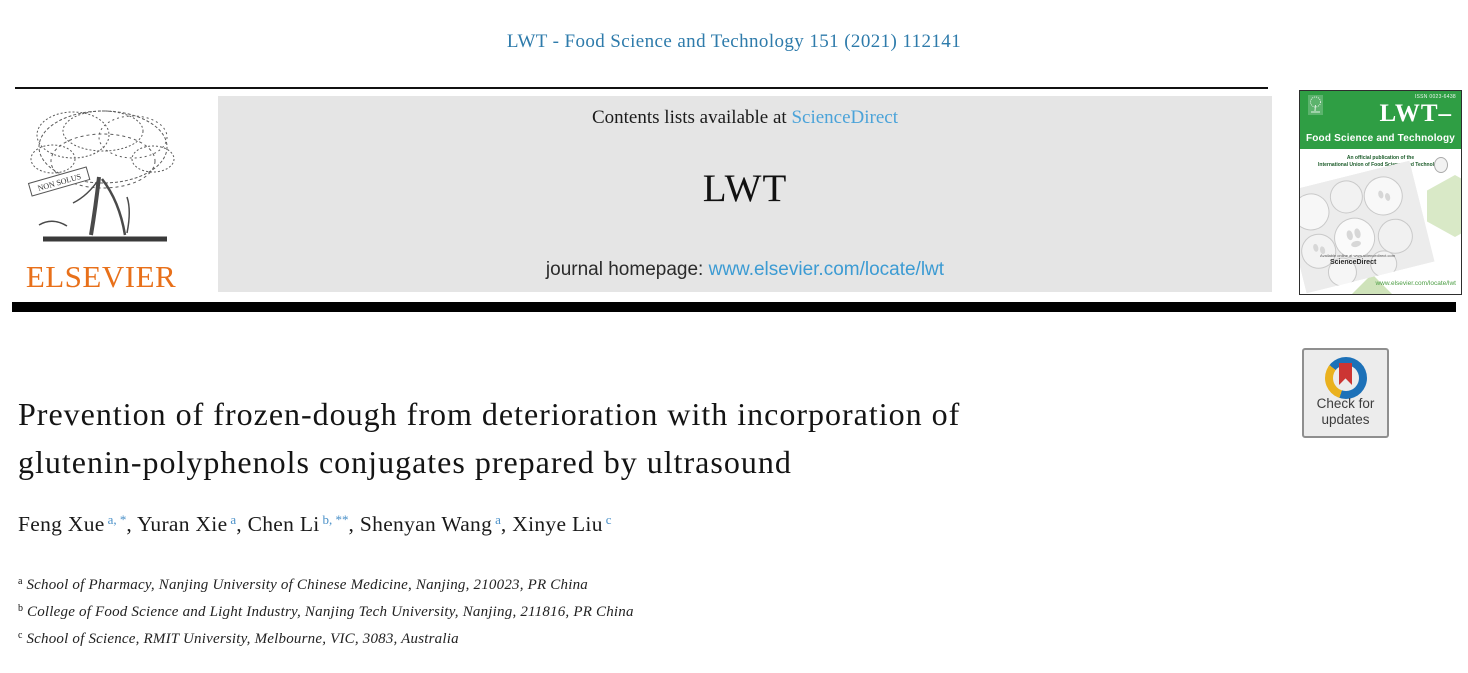 This screenshot has width=1468, height=673. I want to click on cover-subtitle: Food Science and Technology, so click(1380, 138).